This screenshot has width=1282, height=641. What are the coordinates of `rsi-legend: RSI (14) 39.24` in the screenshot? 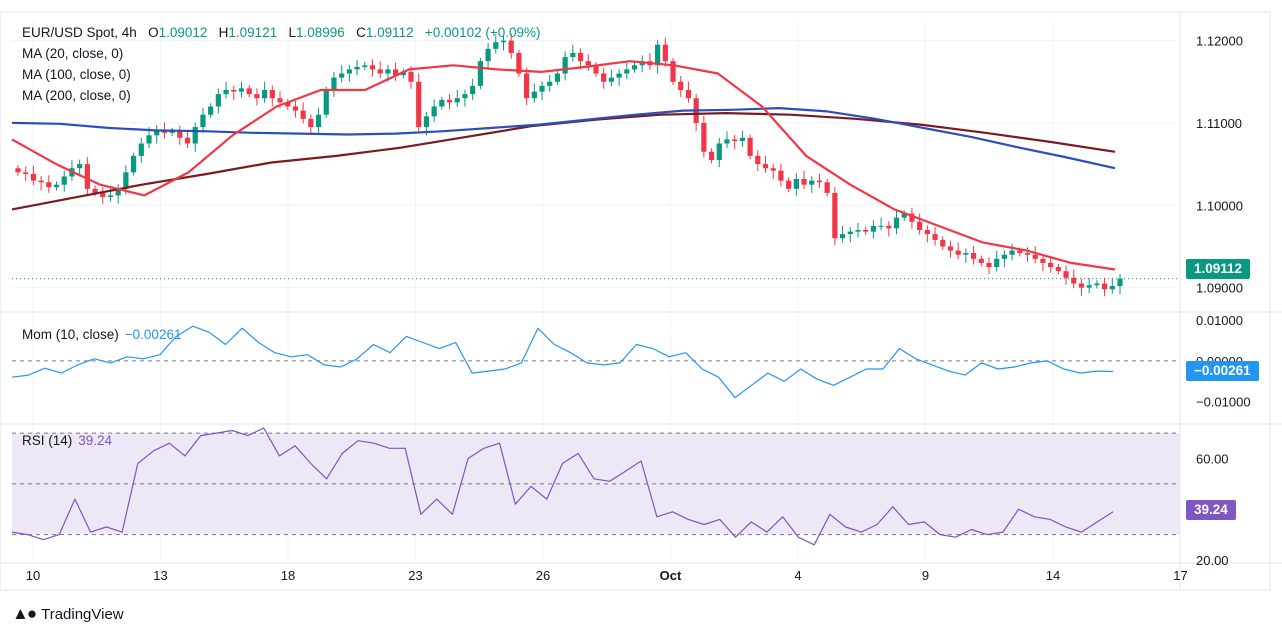 It's located at (67, 441).